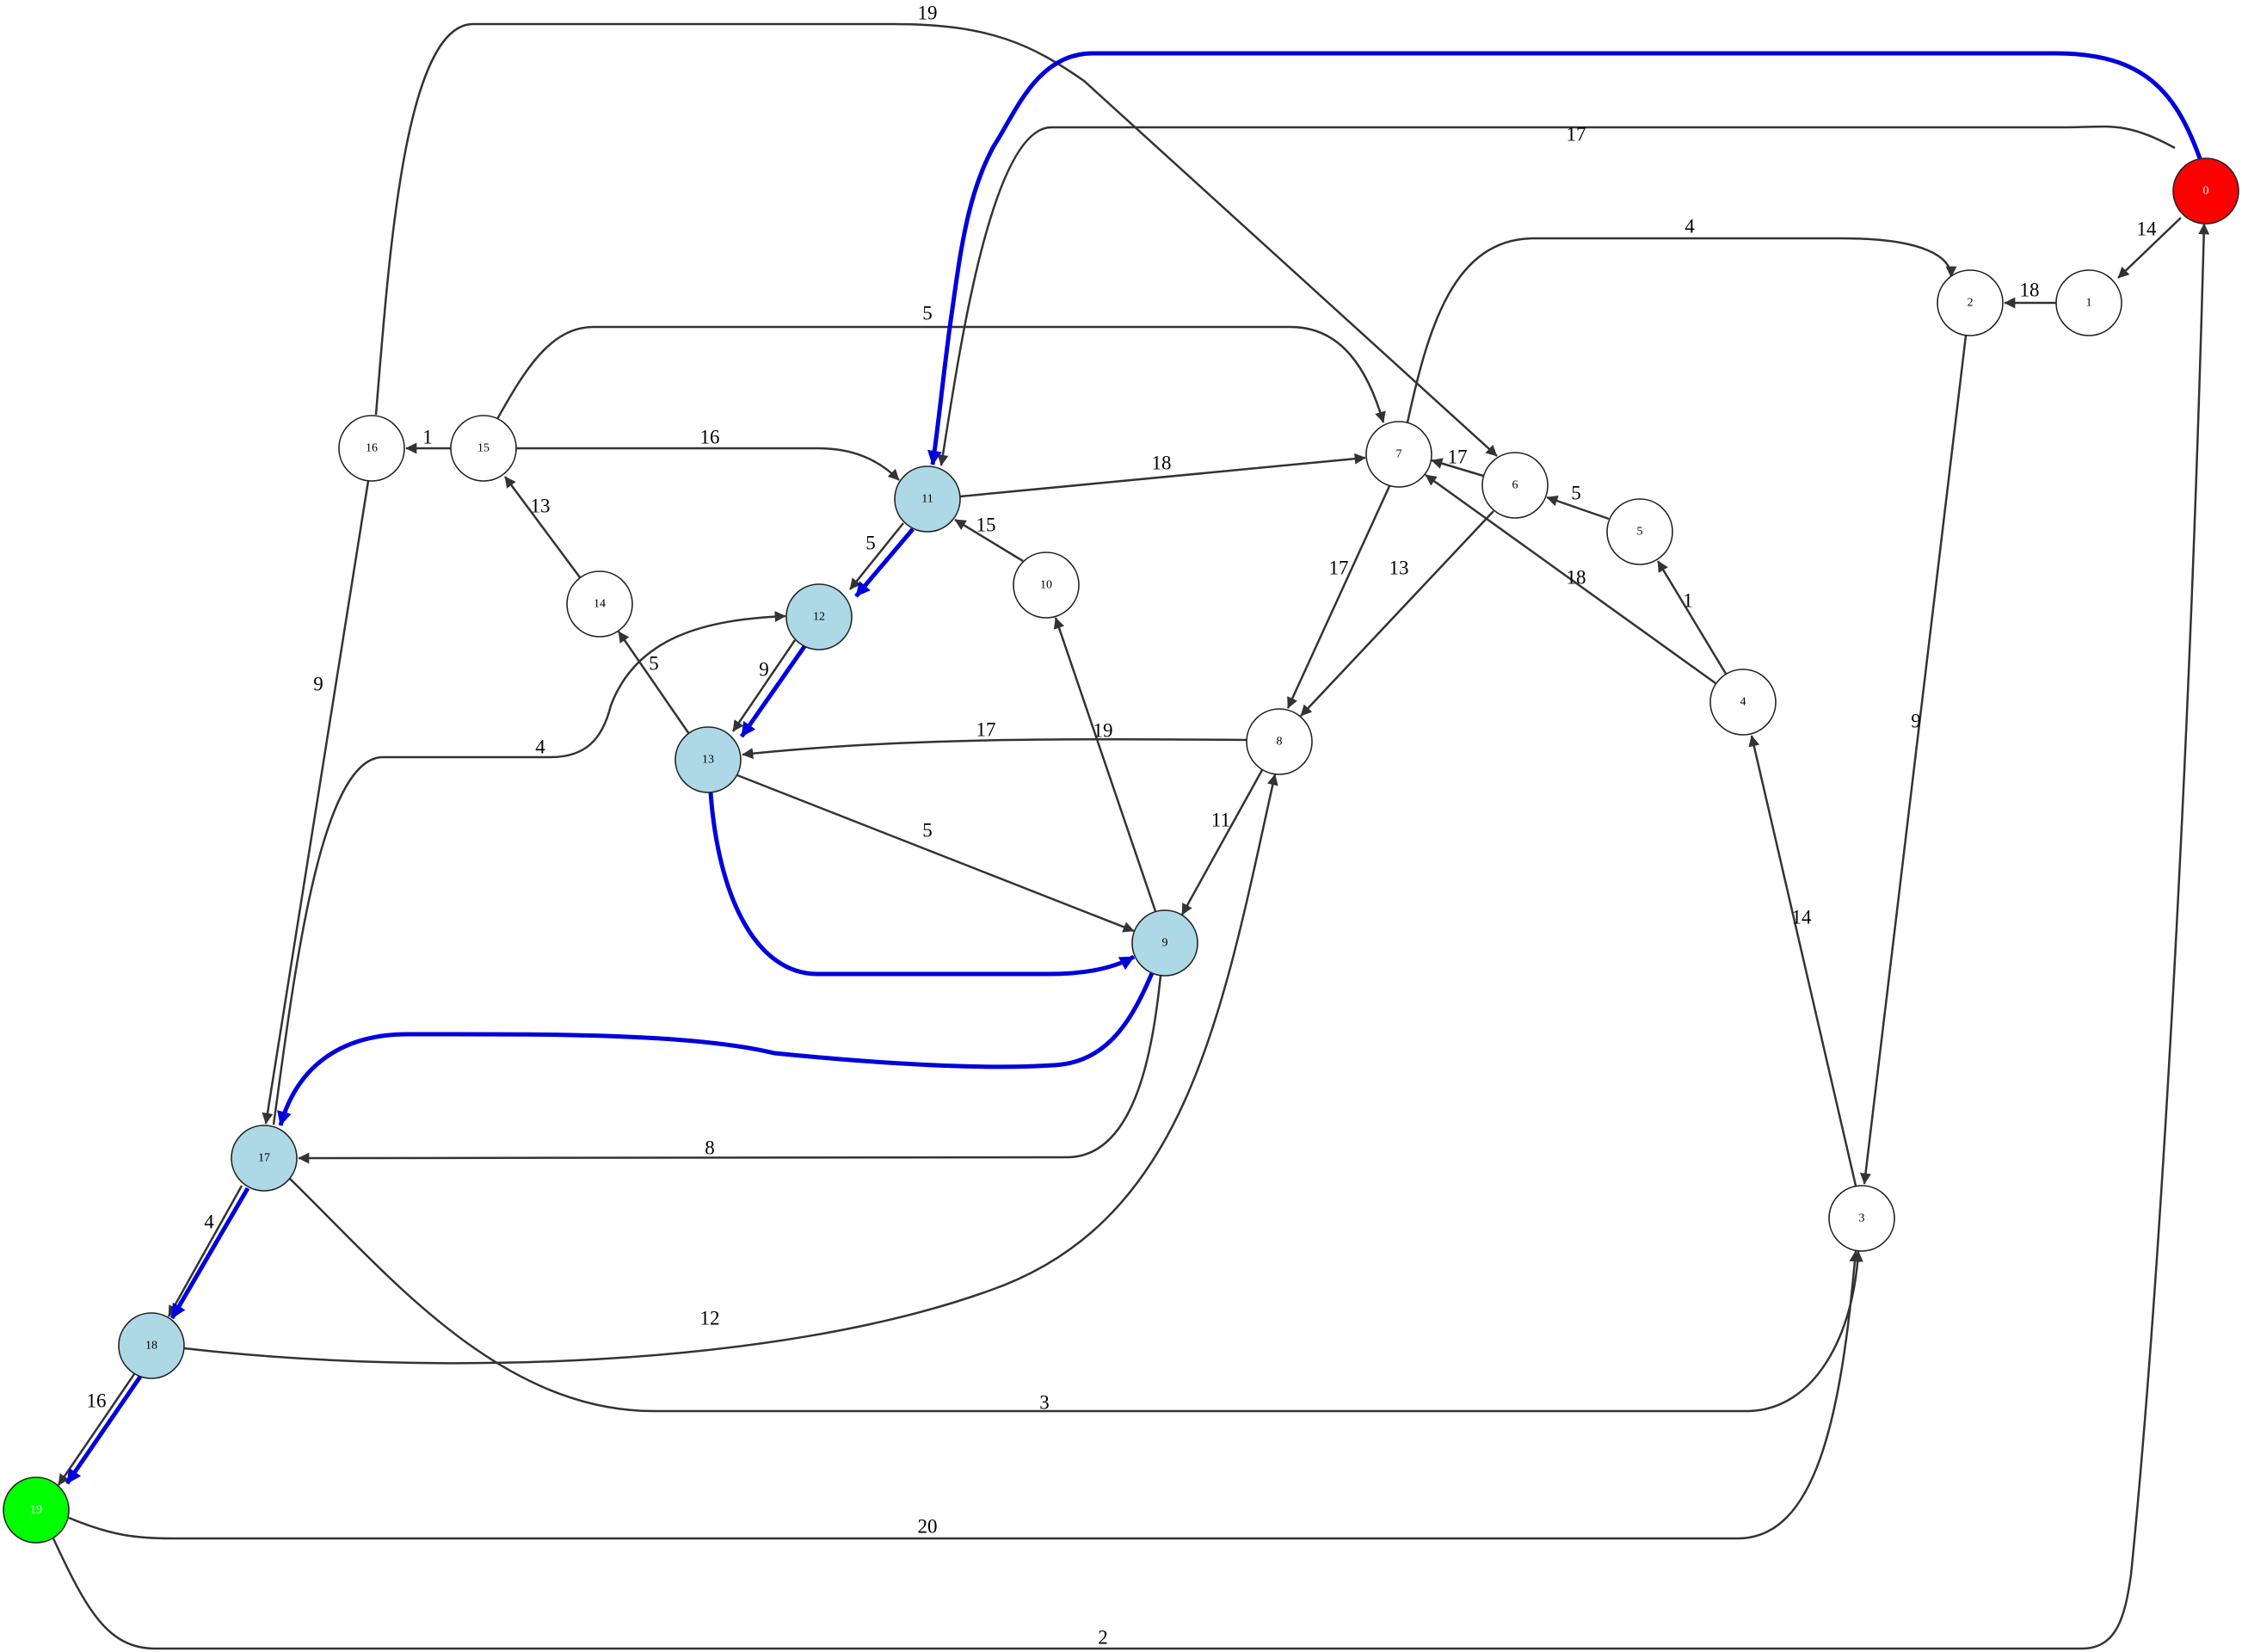 This screenshot has width=2242, height=1652. Describe the element at coordinates (541, 505) in the screenshot. I see `edge-weight-14-to-15: 13` at that location.